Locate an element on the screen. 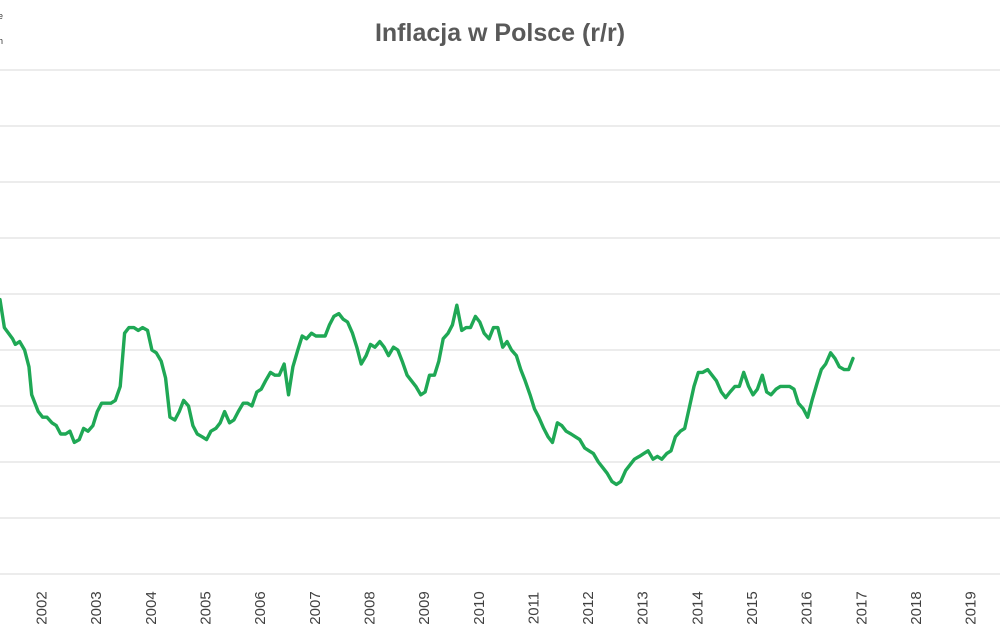 The height and width of the screenshot is (640, 1000). x-tick-label: 2011 is located at coordinates (533, 608).